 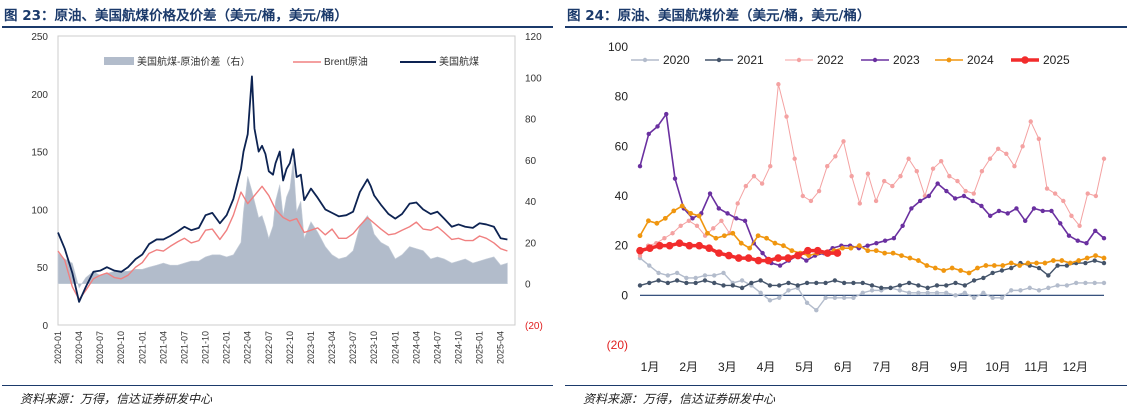 I want to click on legend-label-spread: 美国航煤-原油价差（右）, so click(x=193, y=61).